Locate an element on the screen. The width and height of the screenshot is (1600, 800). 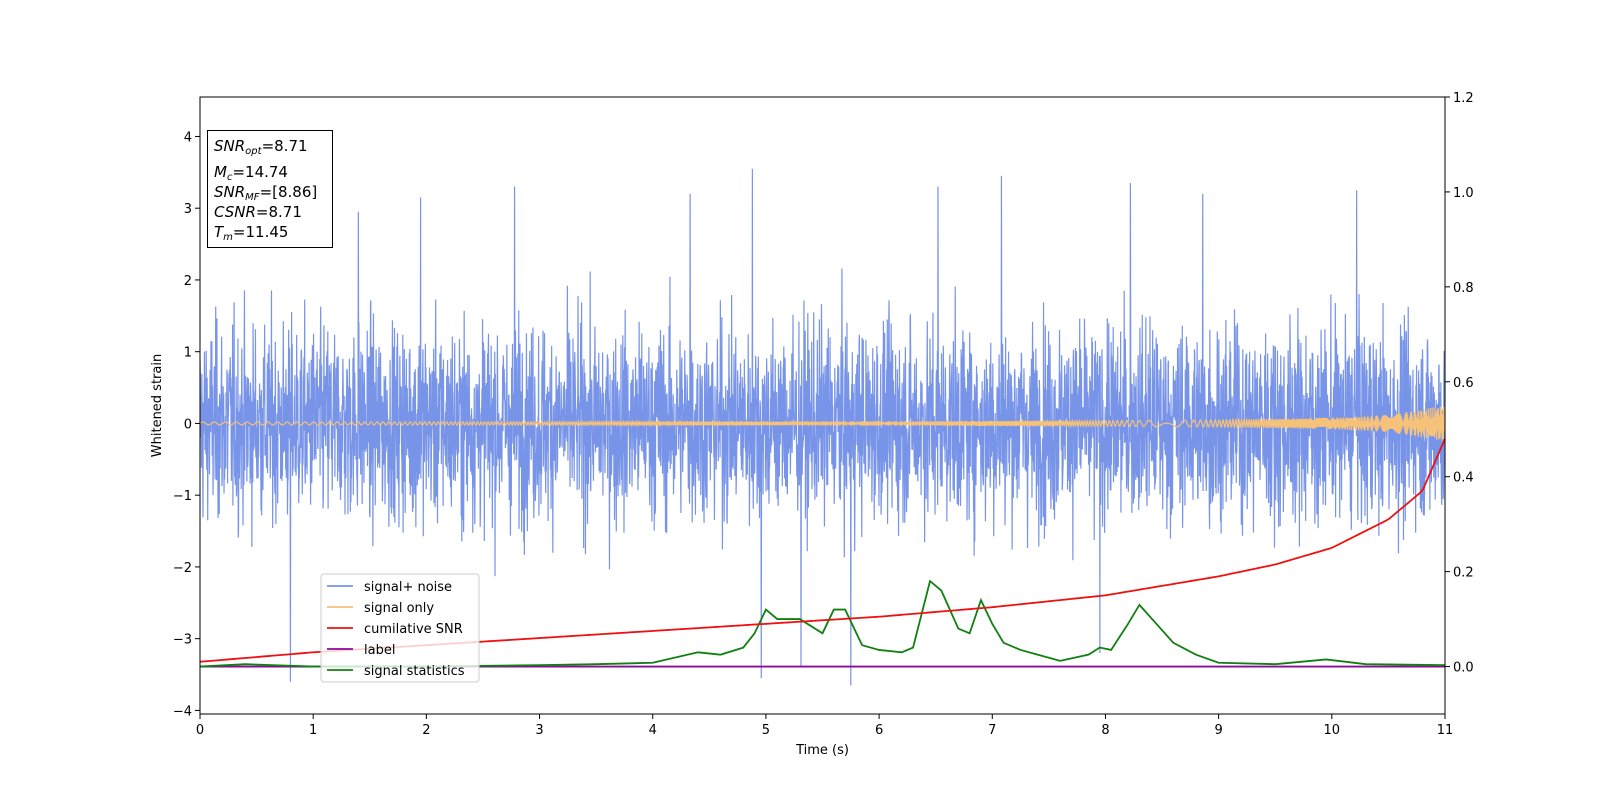
legend-entry: signal+ noise is located at coordinates (389, 587).